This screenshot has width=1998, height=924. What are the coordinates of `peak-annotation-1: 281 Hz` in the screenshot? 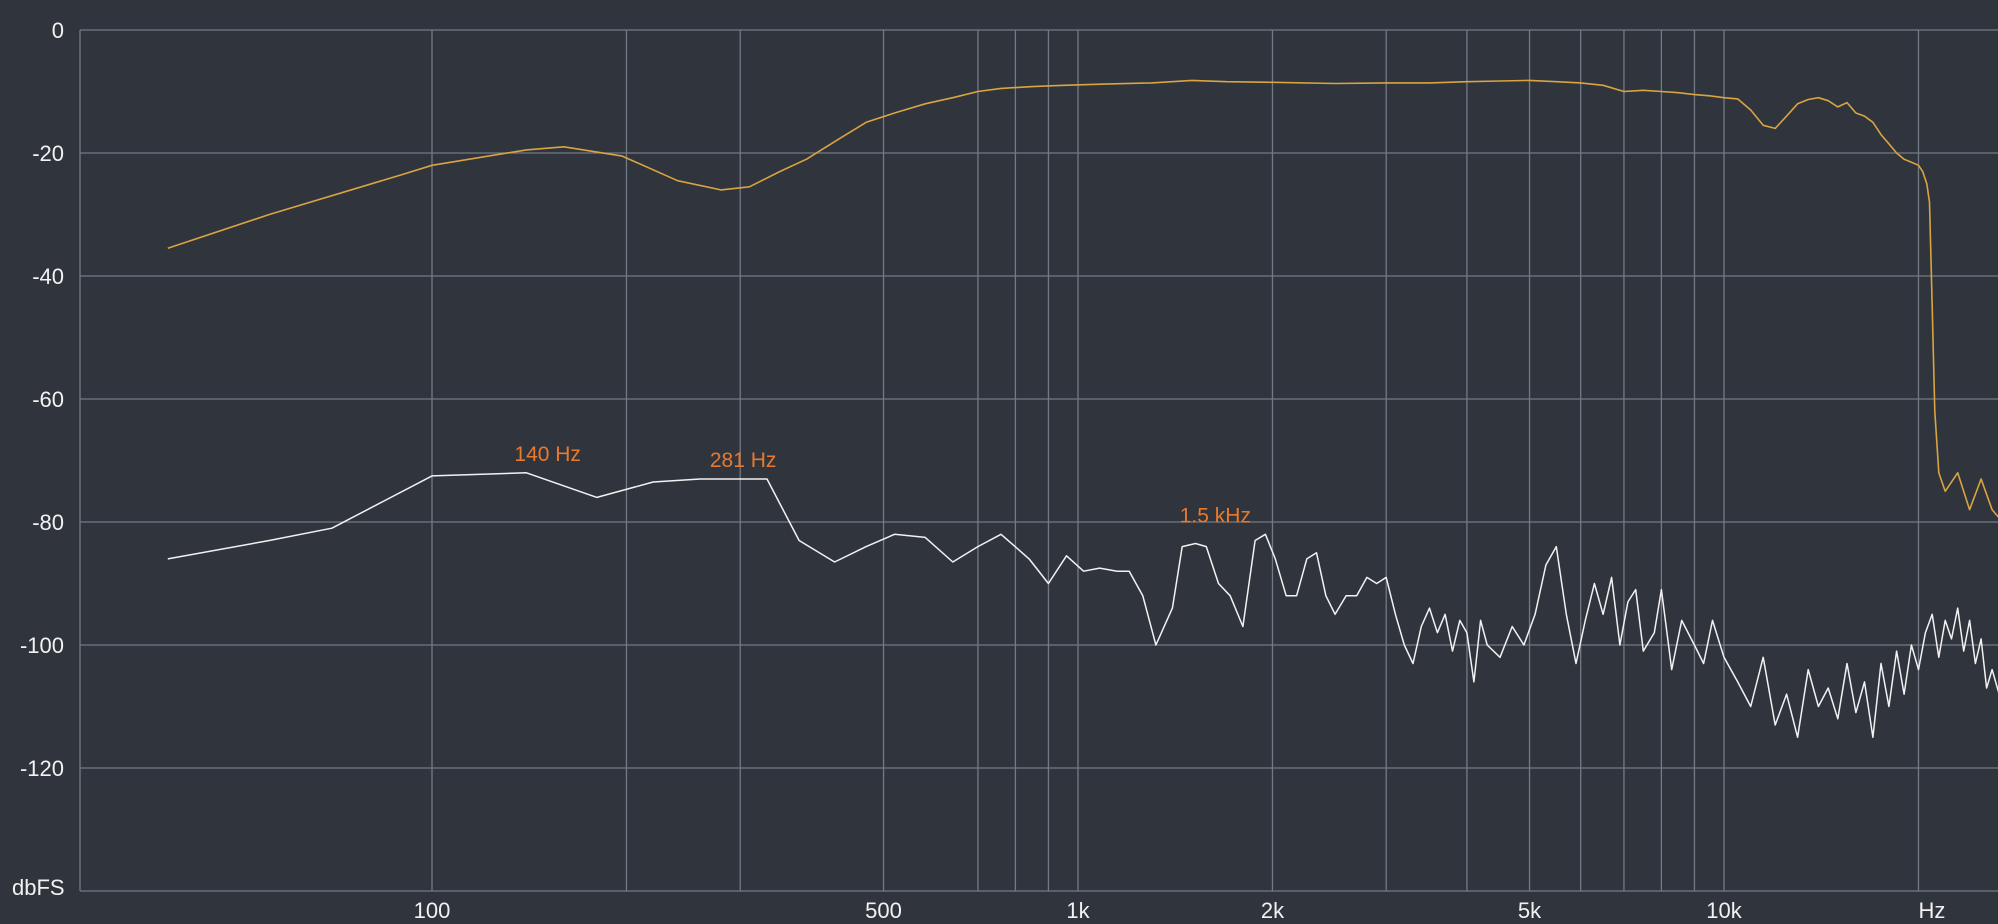 It's located at (743, 460).